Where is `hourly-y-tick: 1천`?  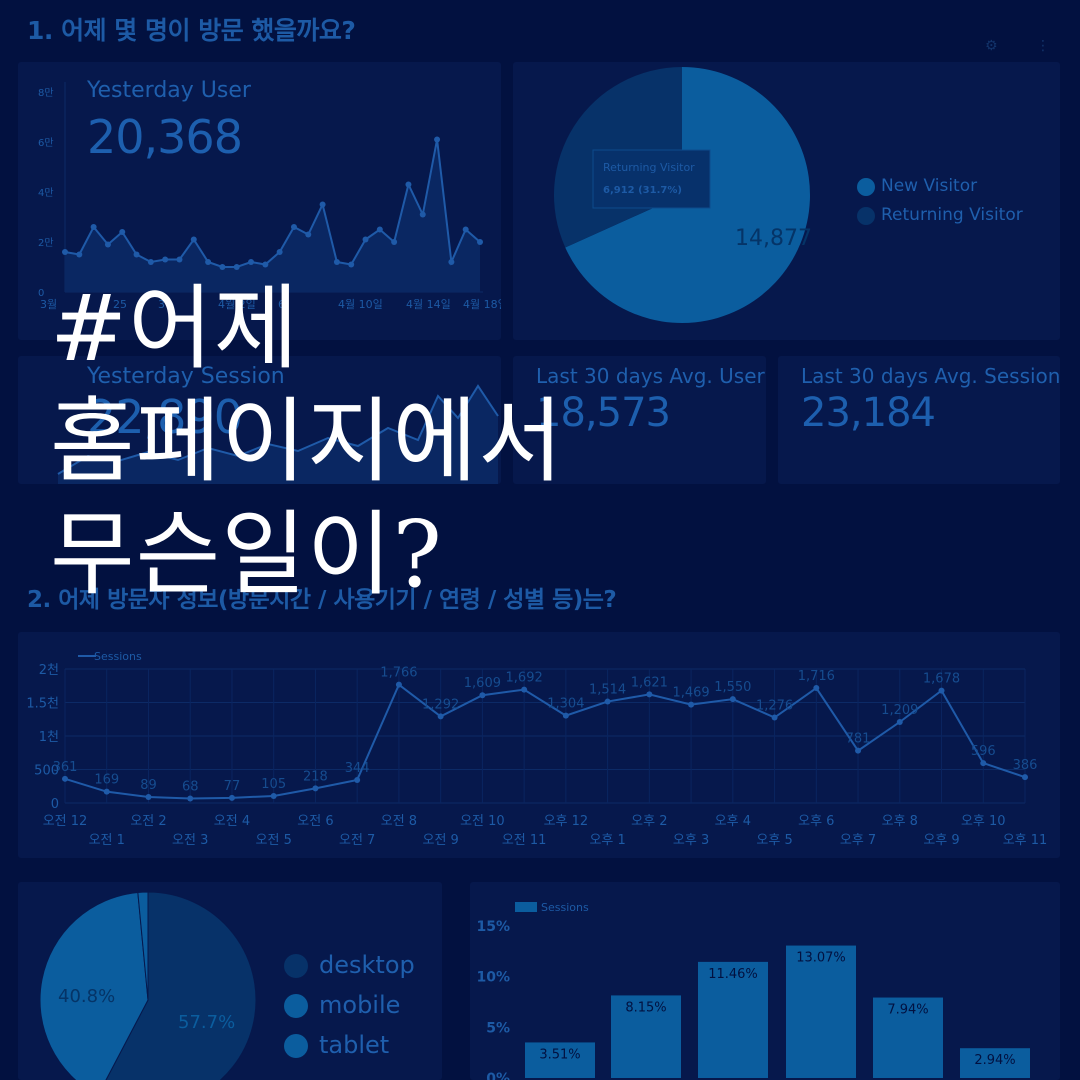 hourly-y-tick: 1천 is located at coordinates (49, 737).